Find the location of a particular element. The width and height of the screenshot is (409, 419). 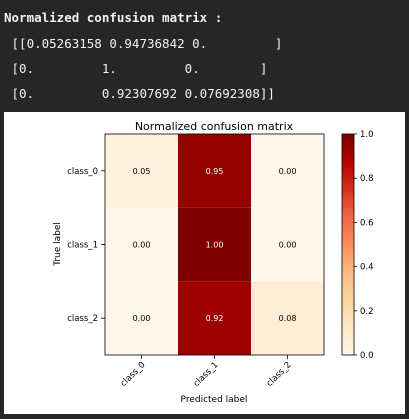

colorbar-tick-label: 0.8 is located at coordinates (367, 179).